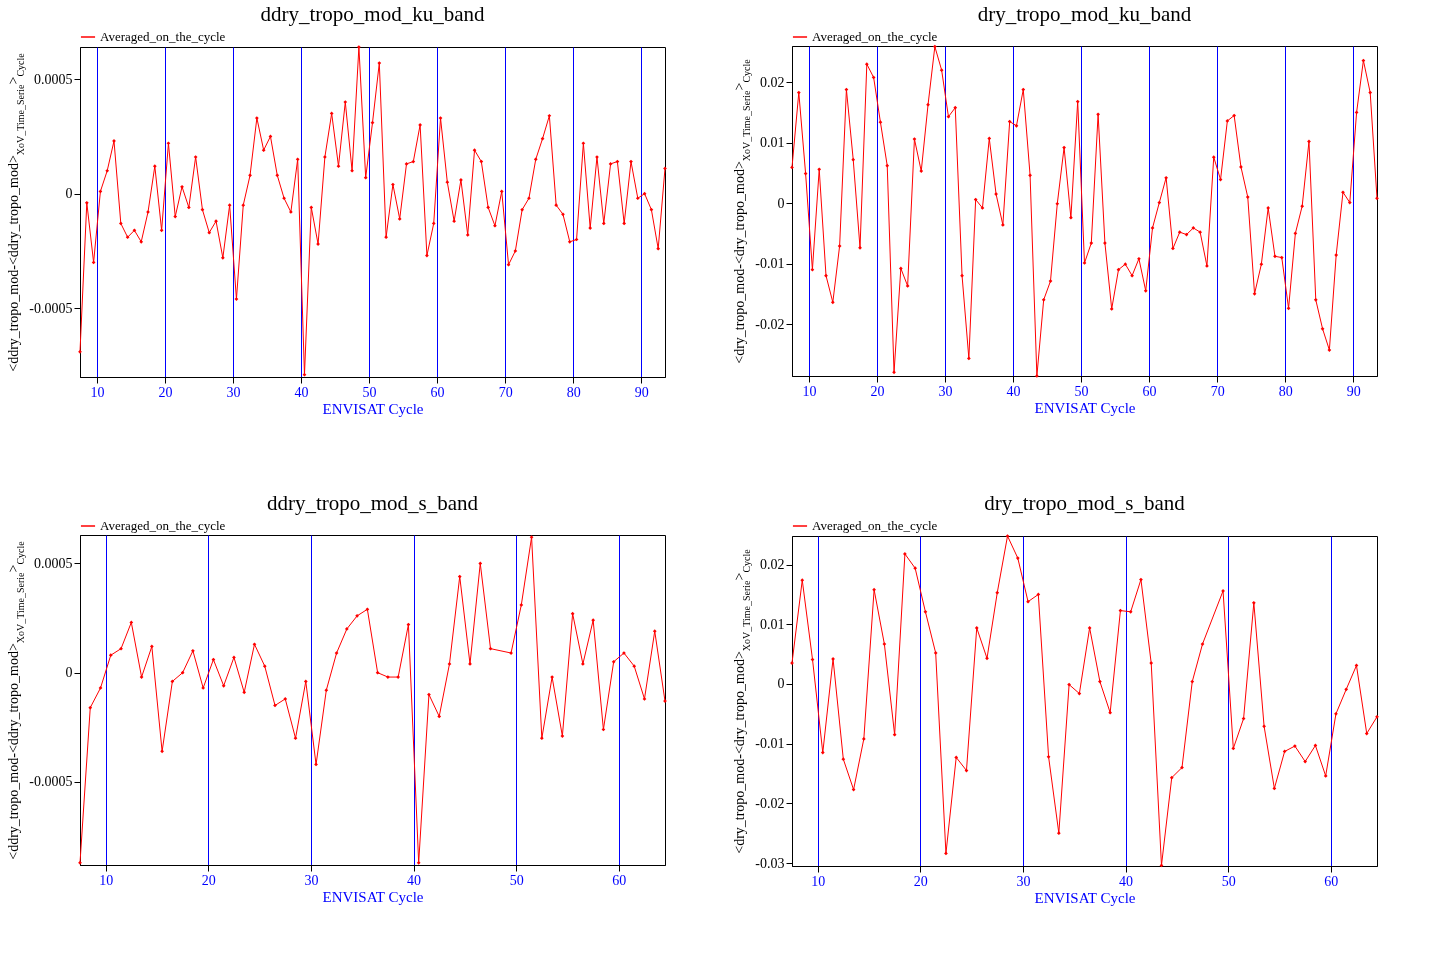  Describe the element at coordinates (1353, 391) in the screenshot. I see `x-tick-label: 90` at that location.